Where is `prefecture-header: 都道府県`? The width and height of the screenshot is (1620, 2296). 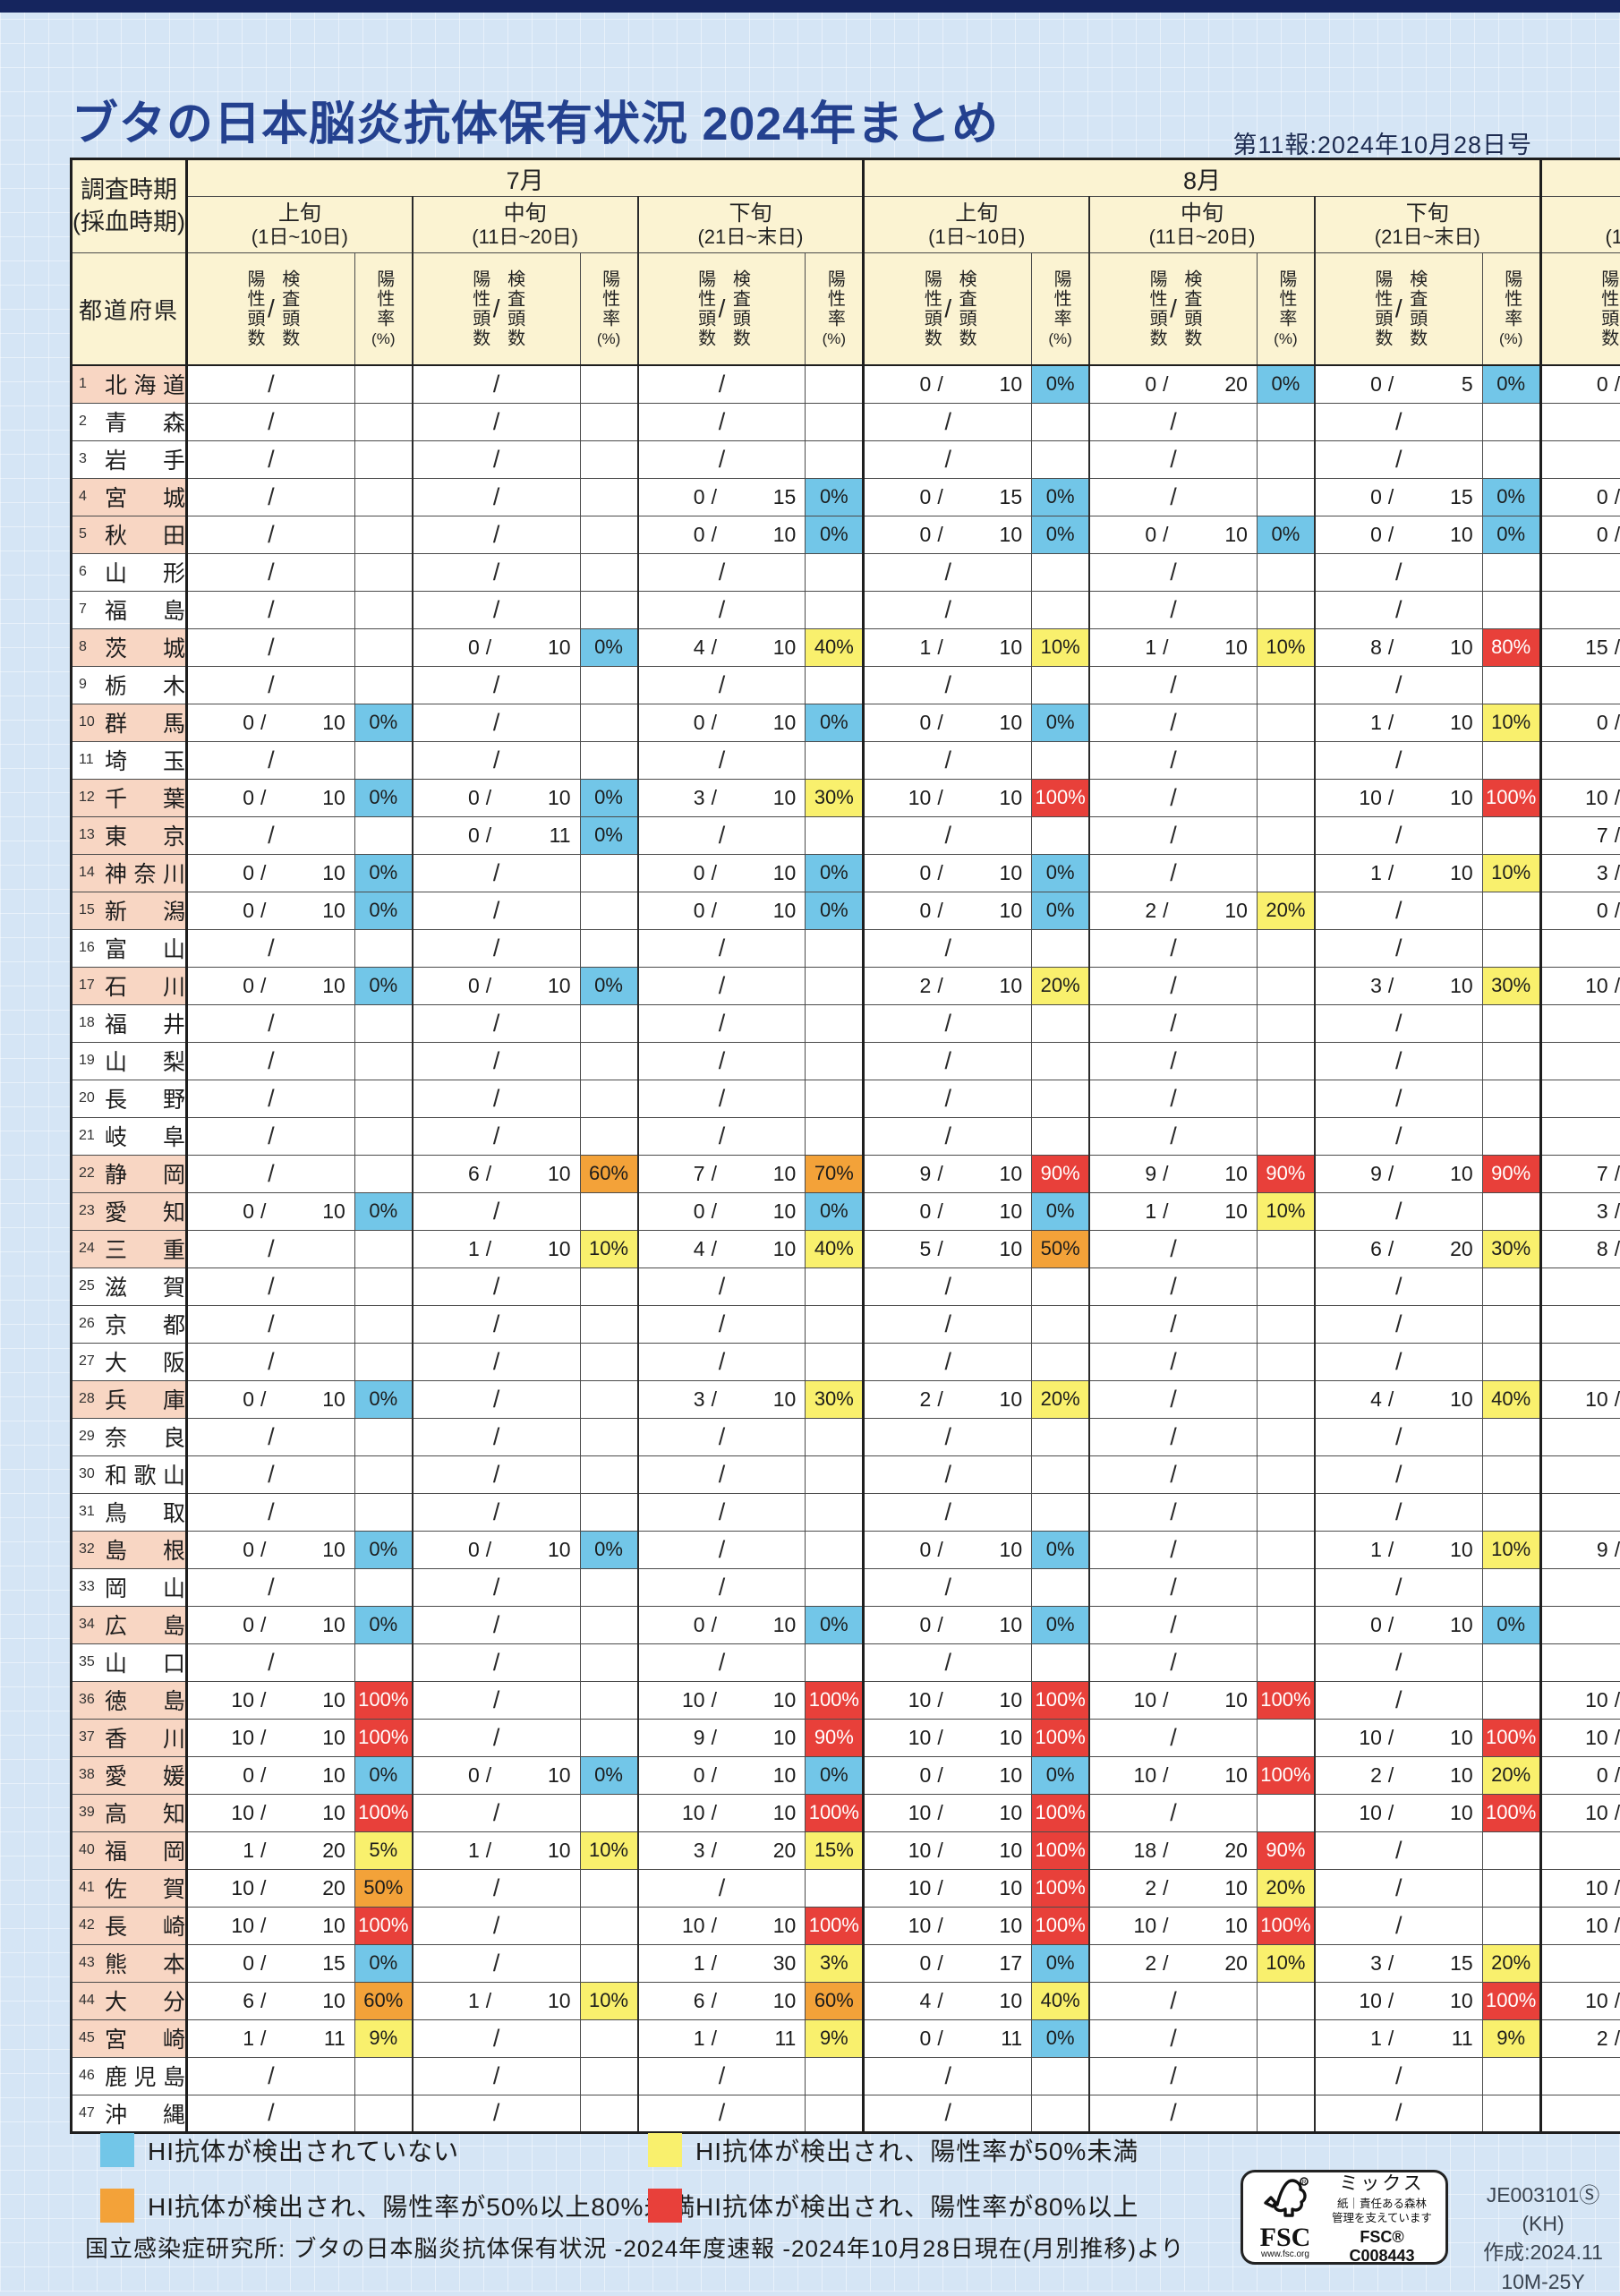 prefecture-header: 都道府県 is located at coordinates (129, 309).